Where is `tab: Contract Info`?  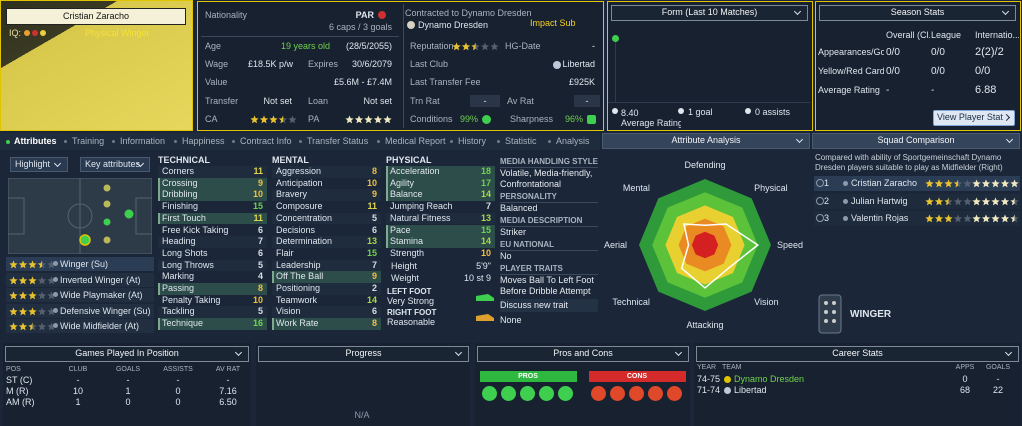 tab: Contract Info is located at coordinates (266, 141).